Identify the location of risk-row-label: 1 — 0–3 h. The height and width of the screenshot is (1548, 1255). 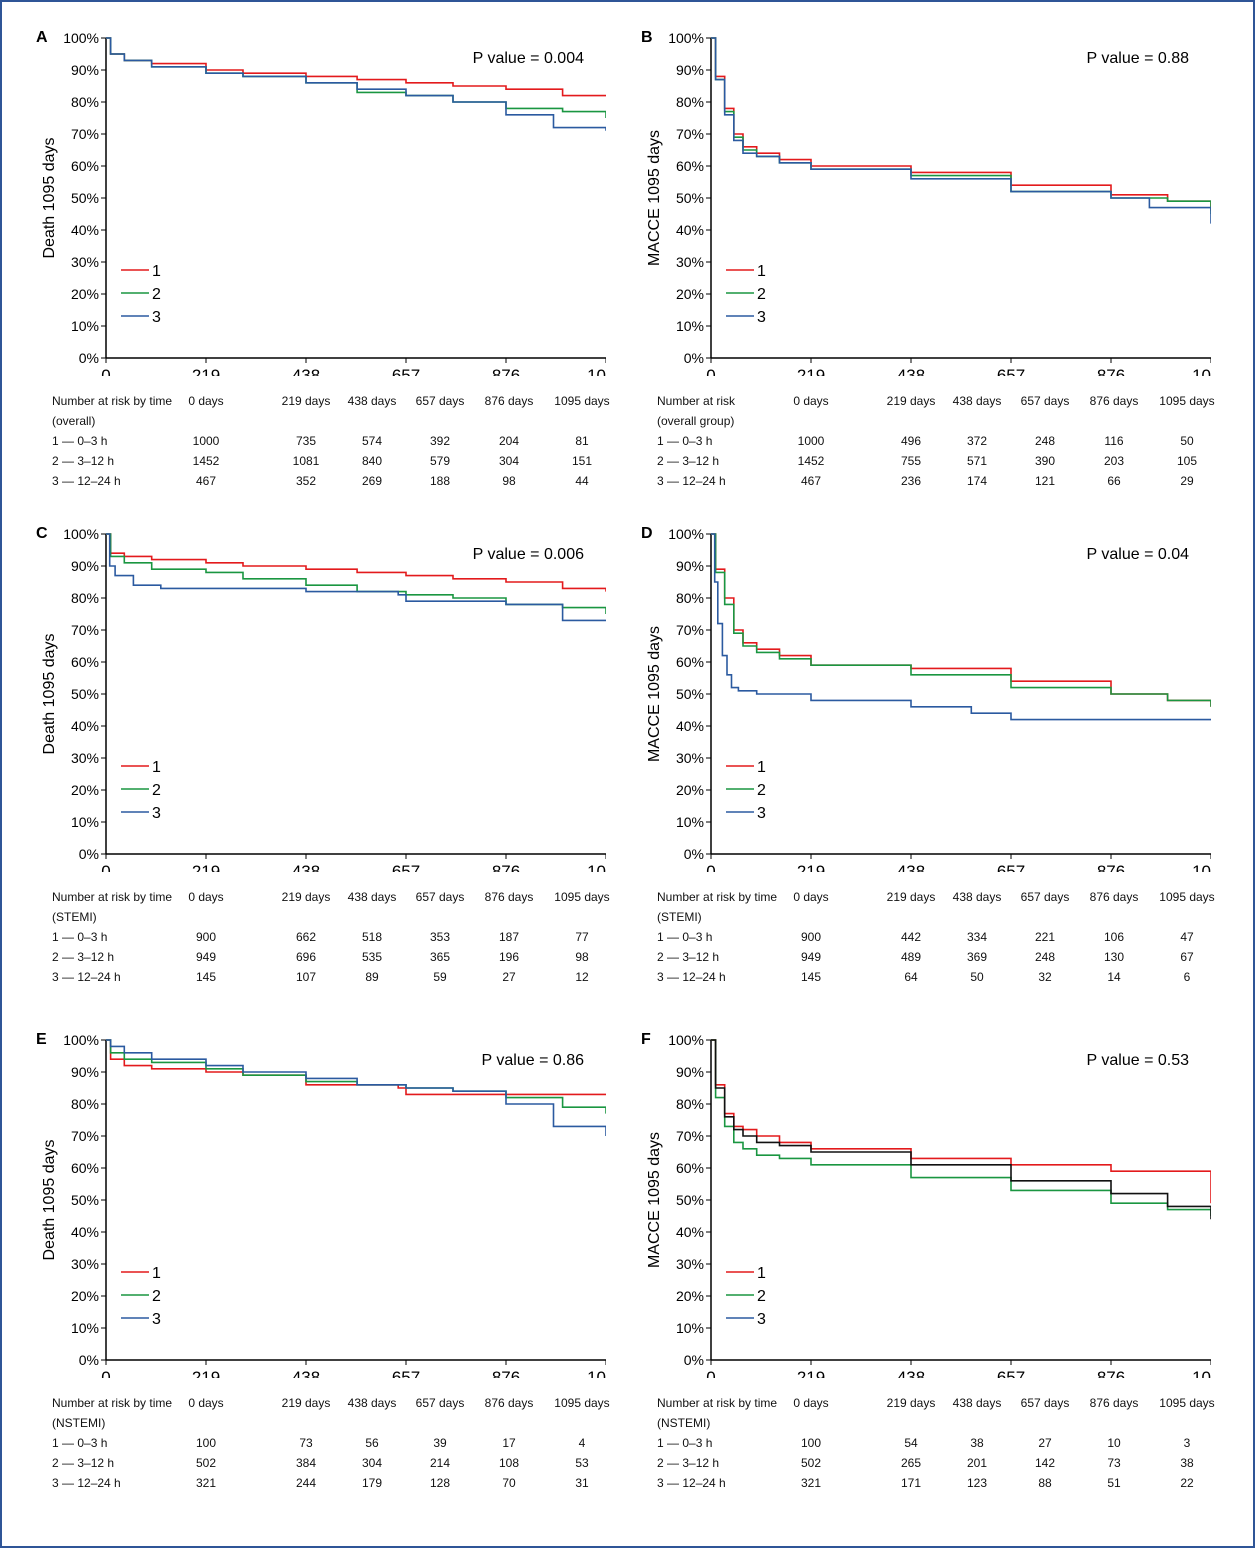
(80, 1443).